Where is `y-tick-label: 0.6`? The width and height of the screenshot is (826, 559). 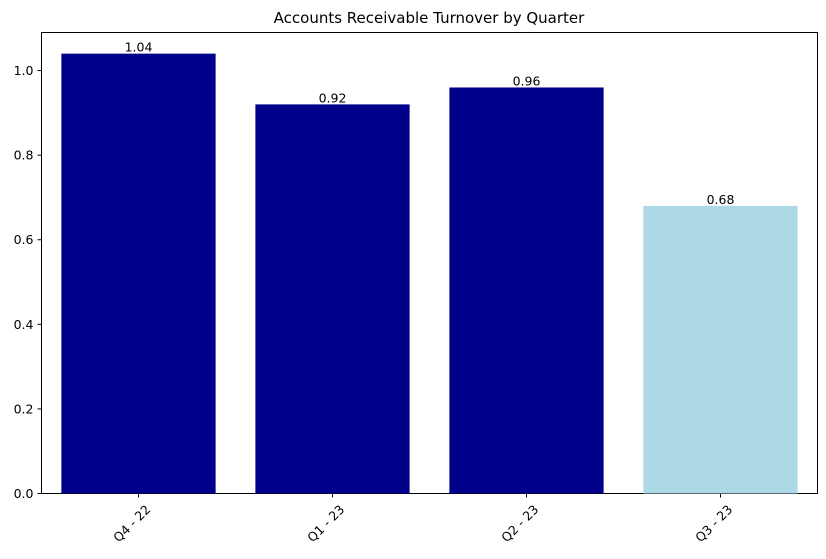
y-tick-label: 0.6 is located at coordinates (24, 239).